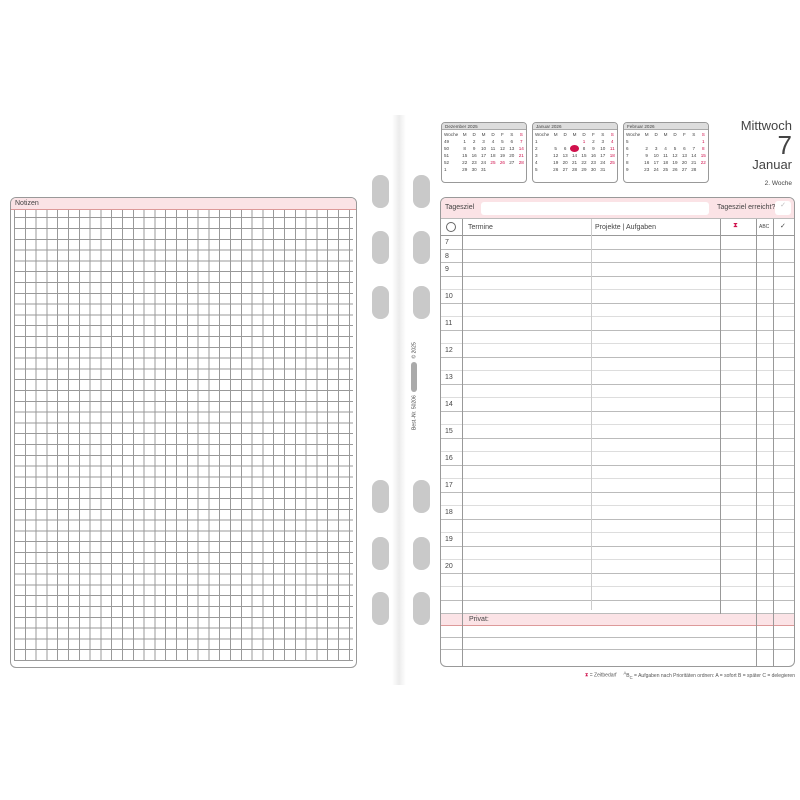 Image resolution: width=800 pixels, height=800 pixels. I want to click on time-row: 17, so click(617, 486).